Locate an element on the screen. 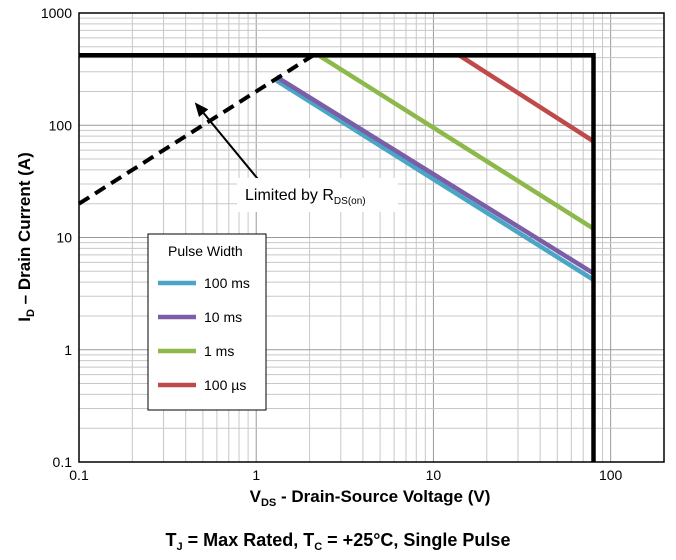 The image size is (676, 560). rds-annotation: Limited by RDS(on) is located at coordinates (296, 157).